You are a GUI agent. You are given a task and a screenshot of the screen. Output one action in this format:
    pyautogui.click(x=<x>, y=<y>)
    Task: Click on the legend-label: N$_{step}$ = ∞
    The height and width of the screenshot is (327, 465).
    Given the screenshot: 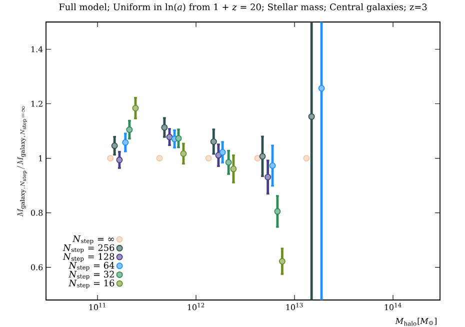 What is the action you would take?
    pyautogui.click(x=93, y=240)
    